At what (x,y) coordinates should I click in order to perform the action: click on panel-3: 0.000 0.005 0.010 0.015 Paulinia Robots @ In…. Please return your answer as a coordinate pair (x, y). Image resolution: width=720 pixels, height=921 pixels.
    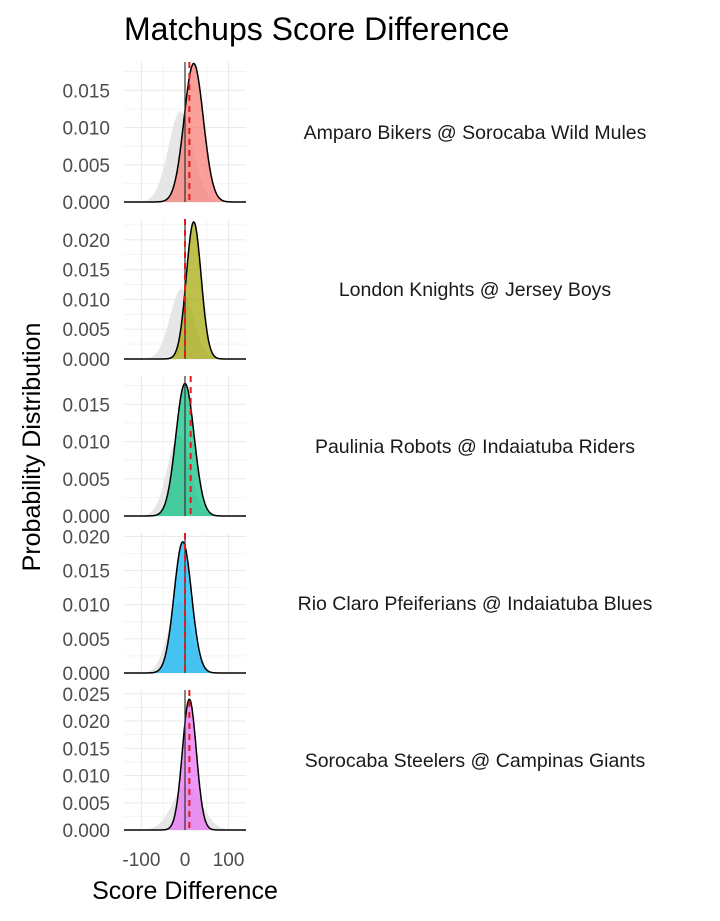
    Looking at the image, I should click on (348, 452).